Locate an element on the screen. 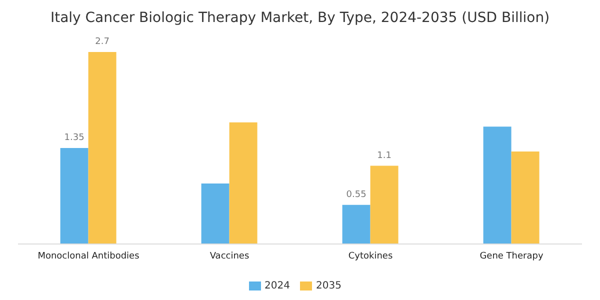 The height and width of the screenshot is (300, 600). data-label: 0.55 is located at coordinates (356, 195).